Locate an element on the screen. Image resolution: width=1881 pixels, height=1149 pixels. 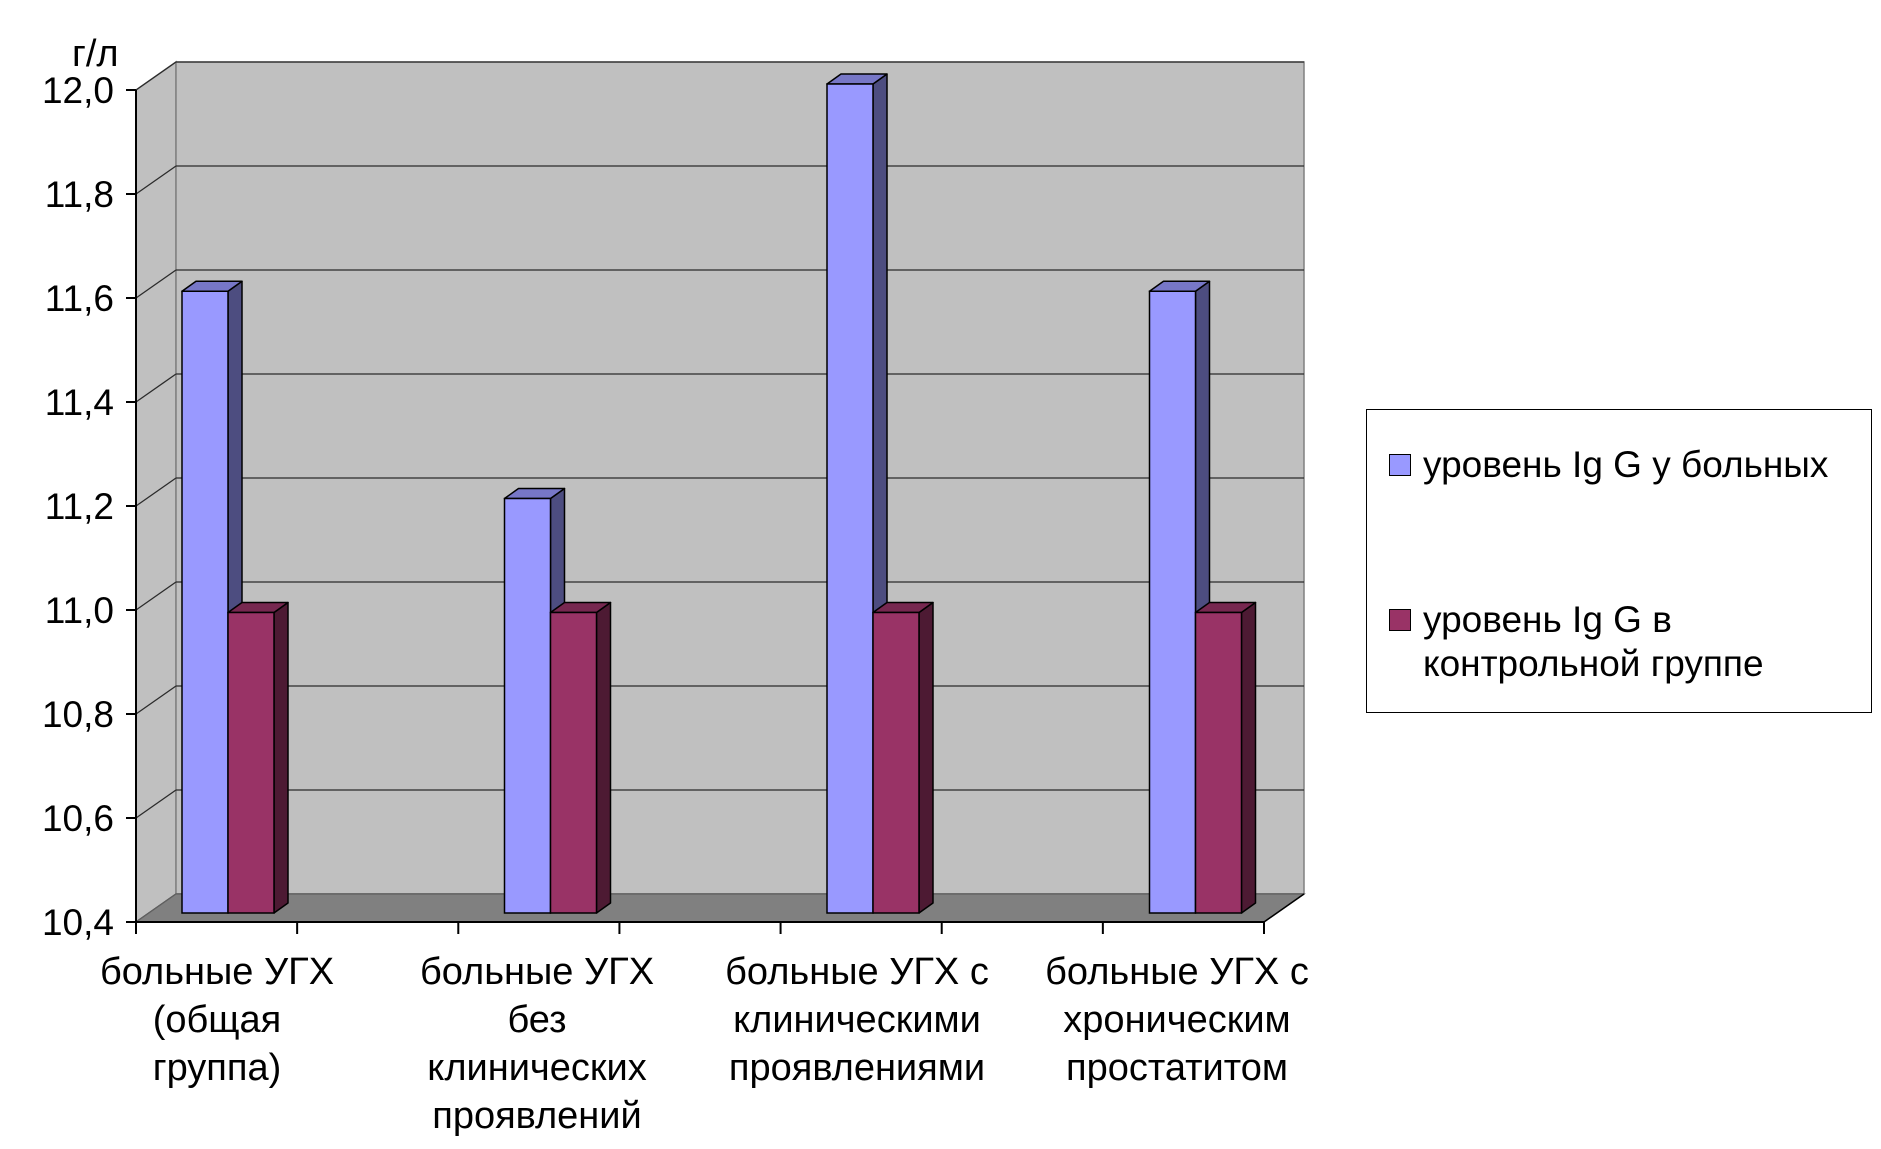
category-label-3: больные УГХ с клиническими проявлениями is located at coordinates (857, 1020).